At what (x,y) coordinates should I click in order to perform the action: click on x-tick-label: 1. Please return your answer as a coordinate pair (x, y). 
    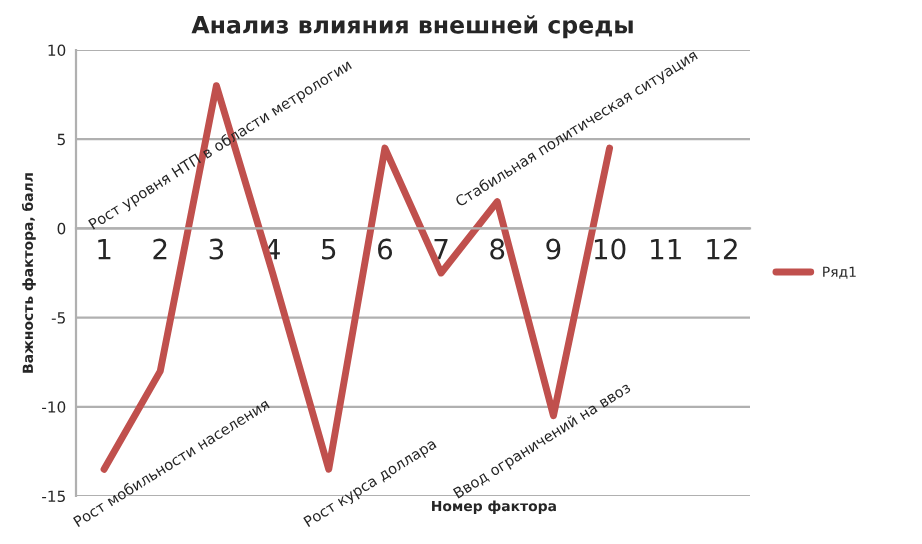
    Looking at the image, I should click on (104, 249).